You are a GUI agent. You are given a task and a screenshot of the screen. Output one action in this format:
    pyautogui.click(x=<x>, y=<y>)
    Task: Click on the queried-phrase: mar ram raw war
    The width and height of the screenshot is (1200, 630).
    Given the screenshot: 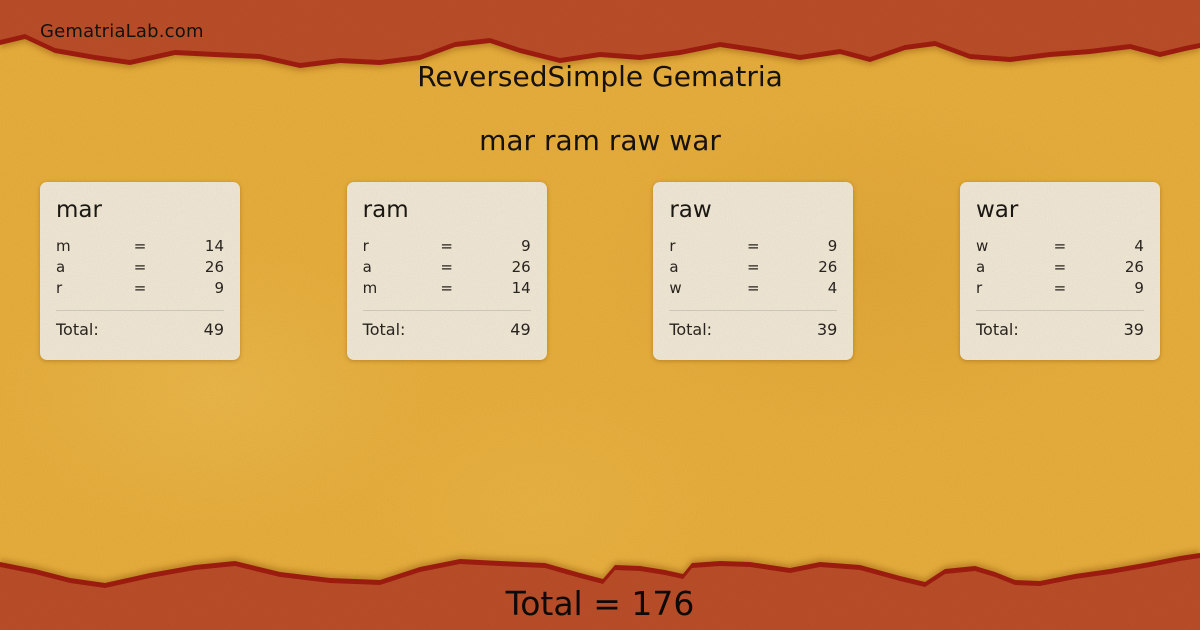 What is the action you would take?
    pyautogui.click(x=600, y=140)
    